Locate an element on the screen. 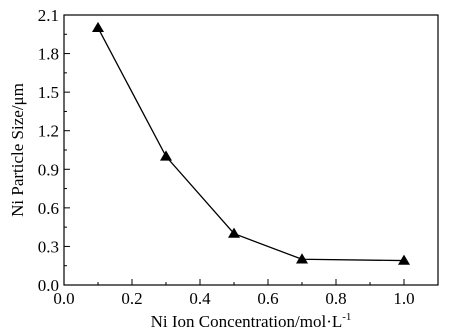  x-axis-ticks: 0.0 0.2 0.4 0.6 0.8 1.0 is located at coordinates (234, 293).